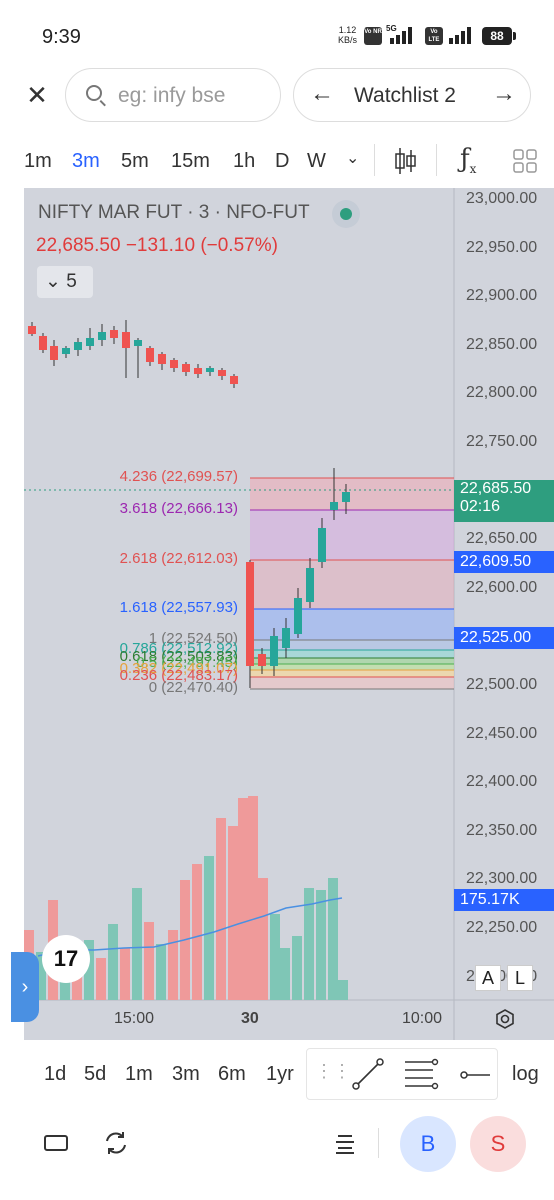  I want to click on price-tick: 22,950.00, so click(502, 247).